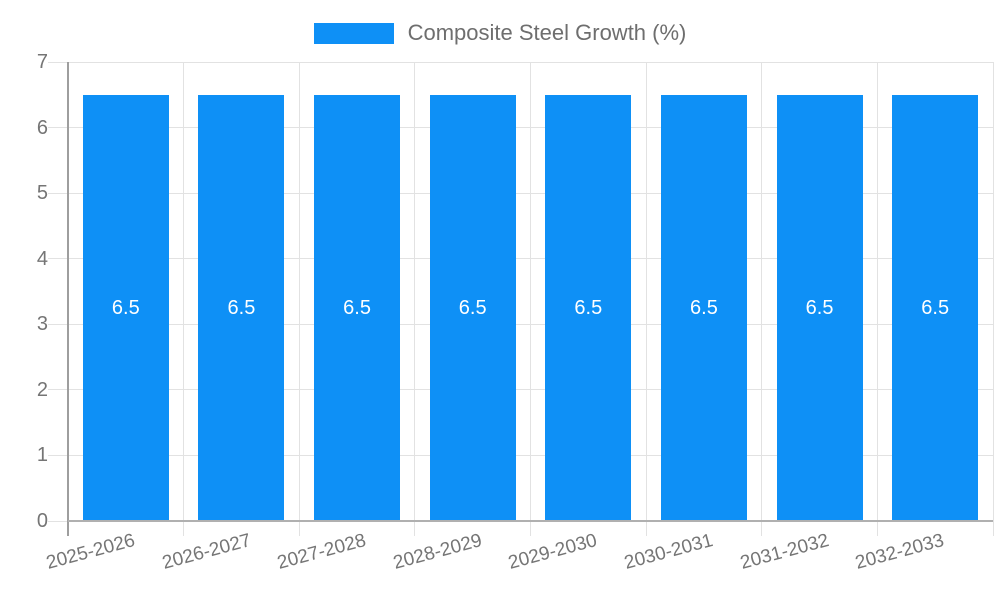 This screenshot has height=600, width=1000. I want to click on bar-2032-2033, so click(935, 307).